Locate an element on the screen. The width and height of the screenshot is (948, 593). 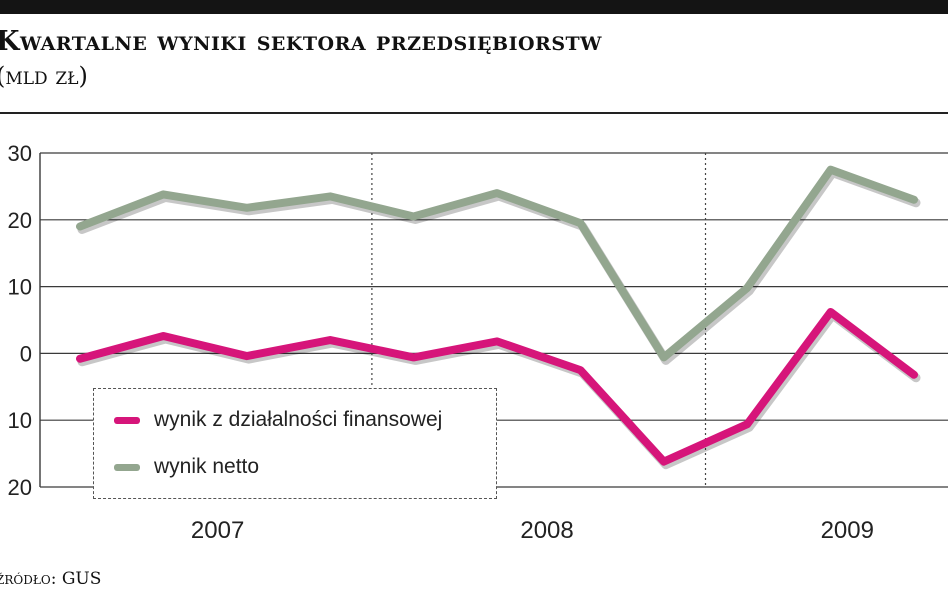
legend-item-finansowy: wynik z działalności finansowej is located at coordinates (278, 420).